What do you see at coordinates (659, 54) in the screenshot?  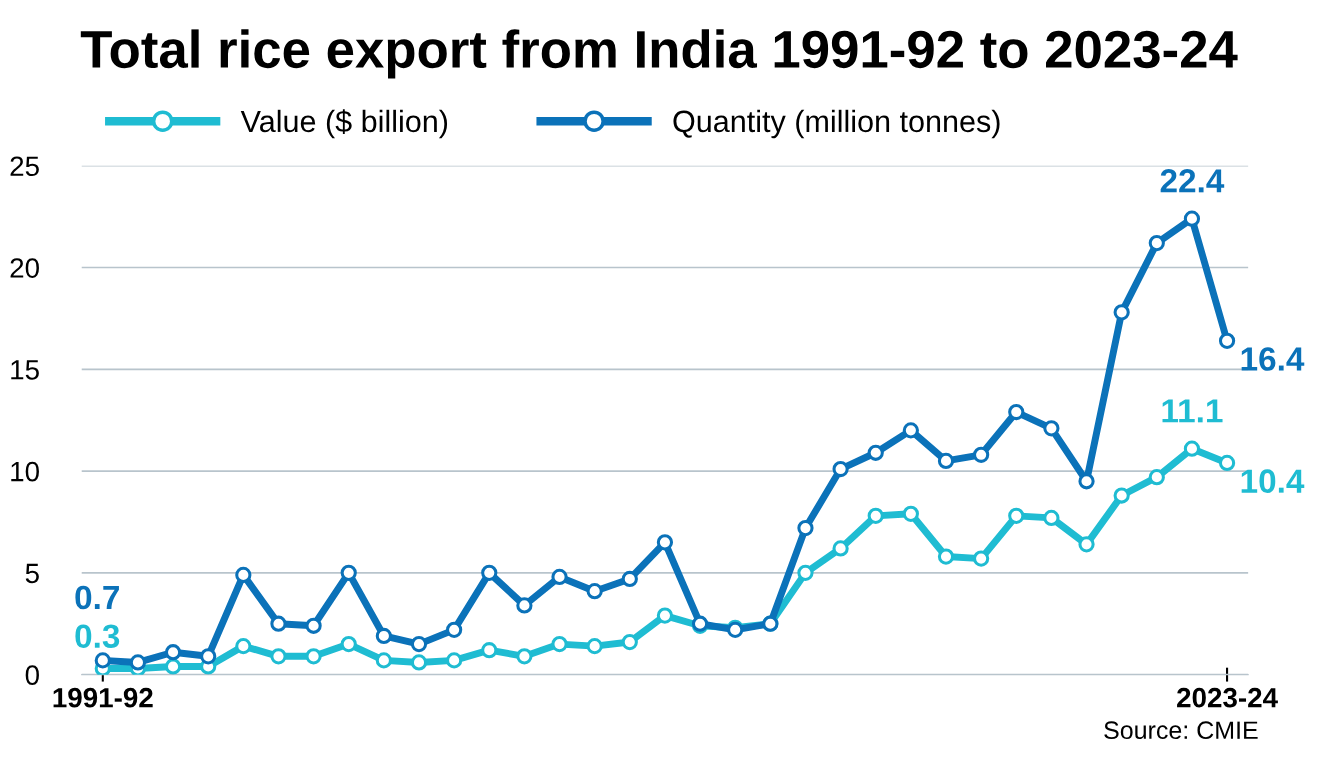 I see `chart-title: Total rice export from India 1991-92 to 2023-24` at bounding box center [659, 54].